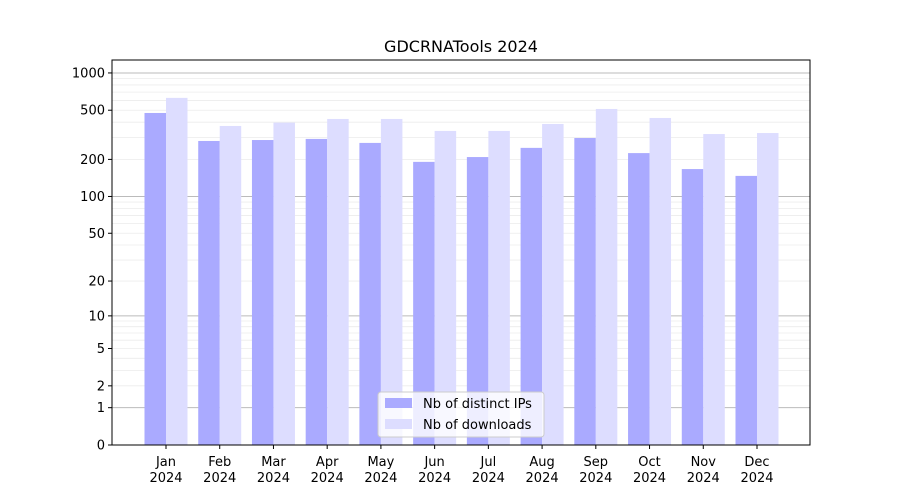 The height and width of the screenshot is (500, 900). What do you see at coordinates (92, 197) in the screenshot?
I see `y-tick-label: 100` at bounding box center [92, 197].